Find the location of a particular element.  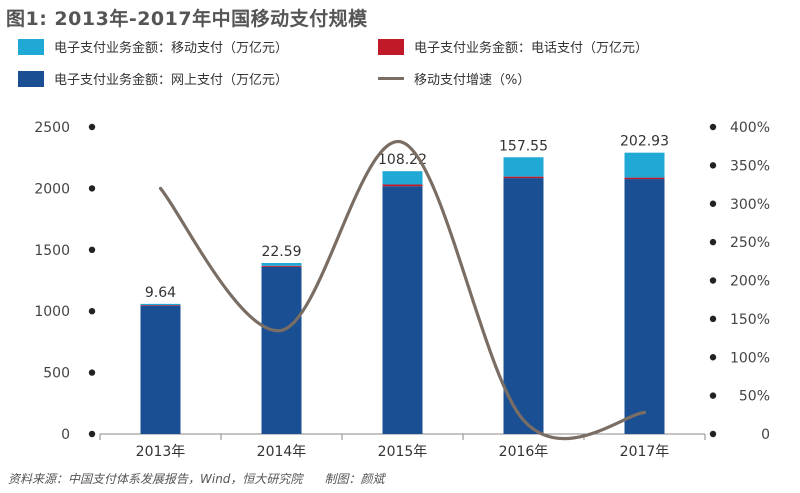

y-left-tick-label: 1500 is located at coordinates (52, 251).